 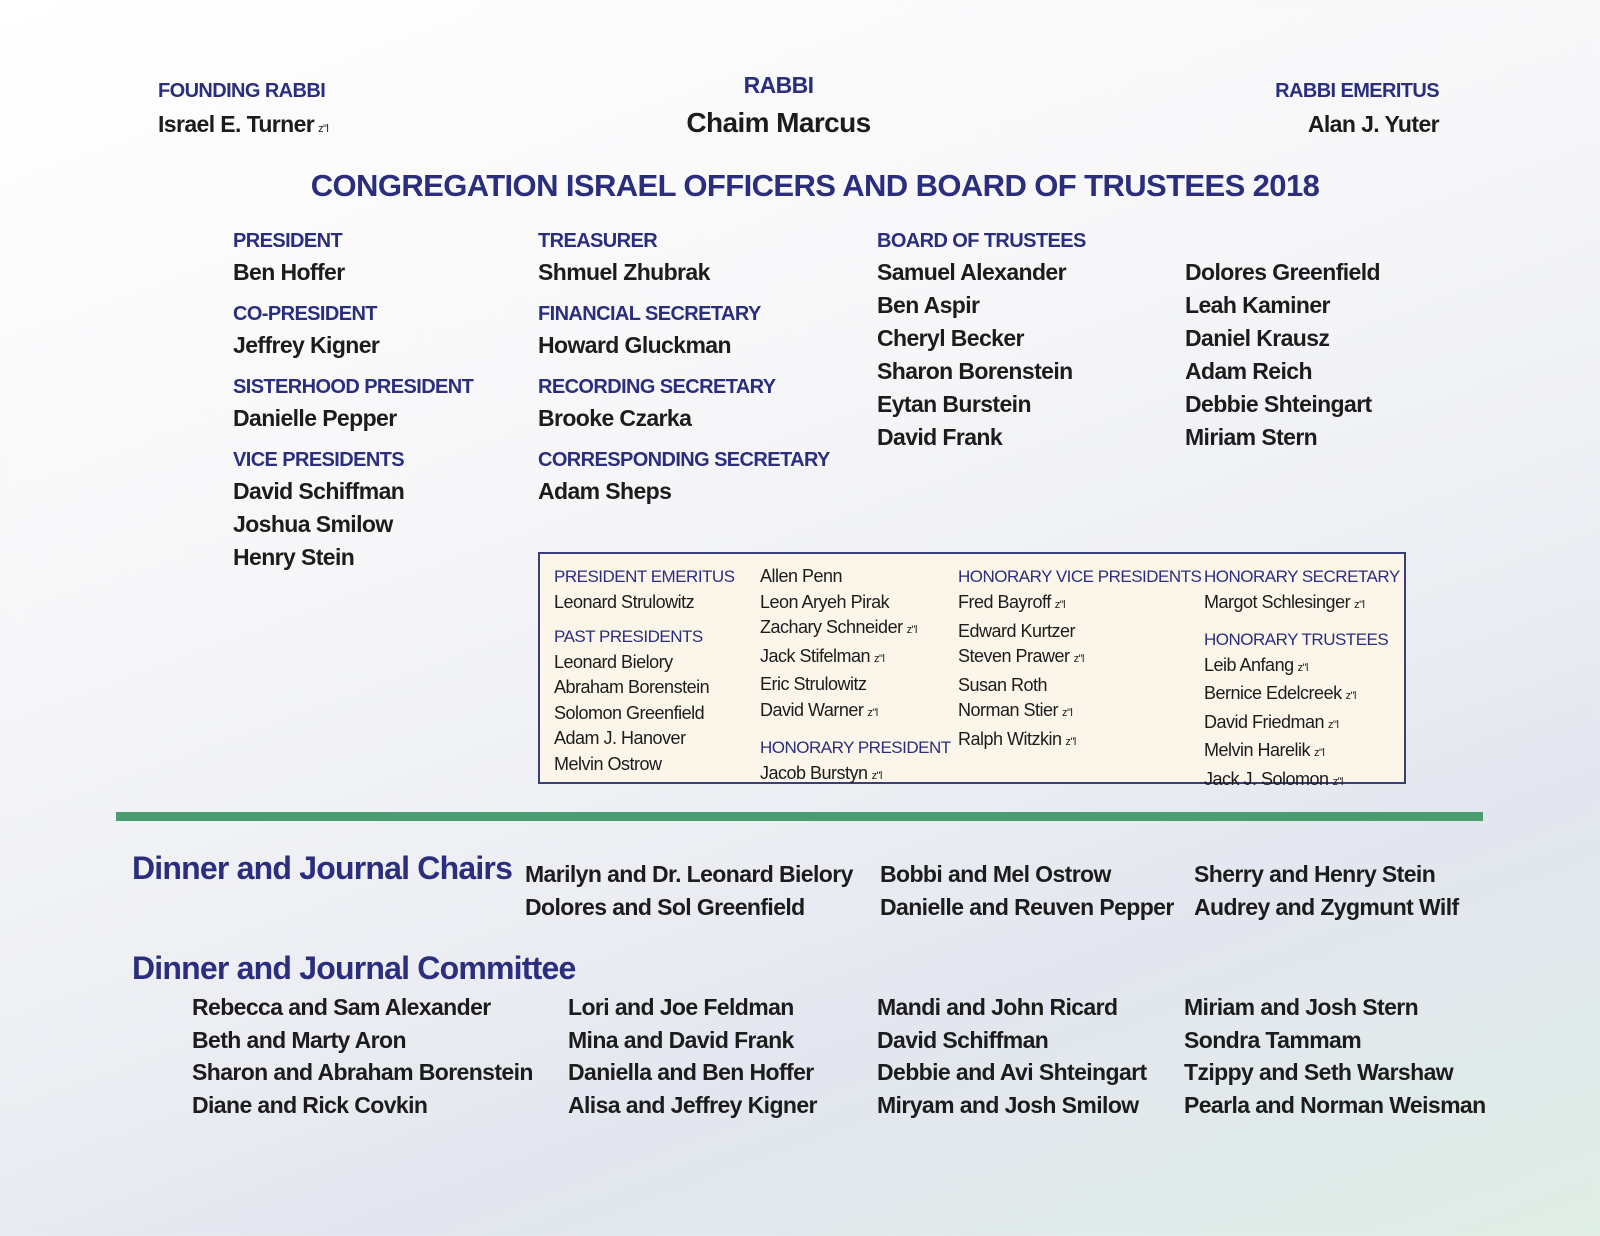 What do you see at coordinates (294, 557) in the screenshot?
I see `officer-name: Henry Stein` at bounding box center [294, 557].